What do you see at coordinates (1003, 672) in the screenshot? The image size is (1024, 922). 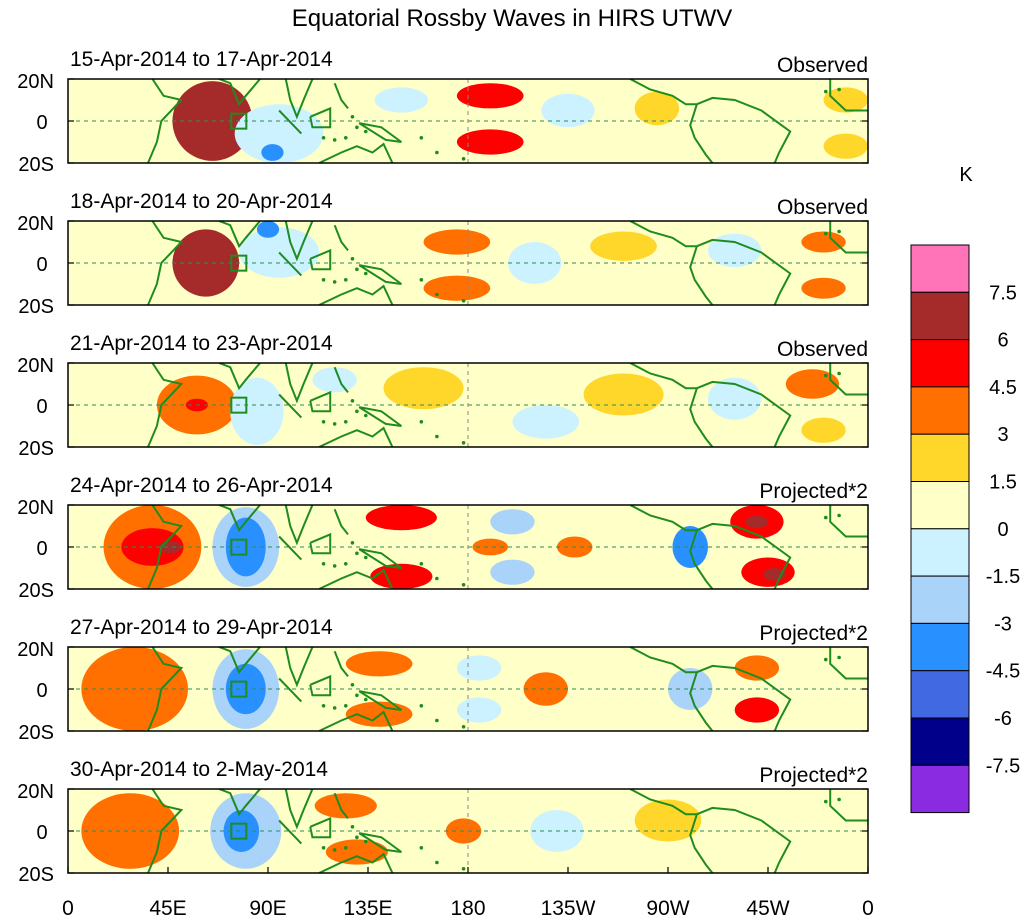 I see `colorbar-tick-label: -4.5` at bounding box center [1003, 672].